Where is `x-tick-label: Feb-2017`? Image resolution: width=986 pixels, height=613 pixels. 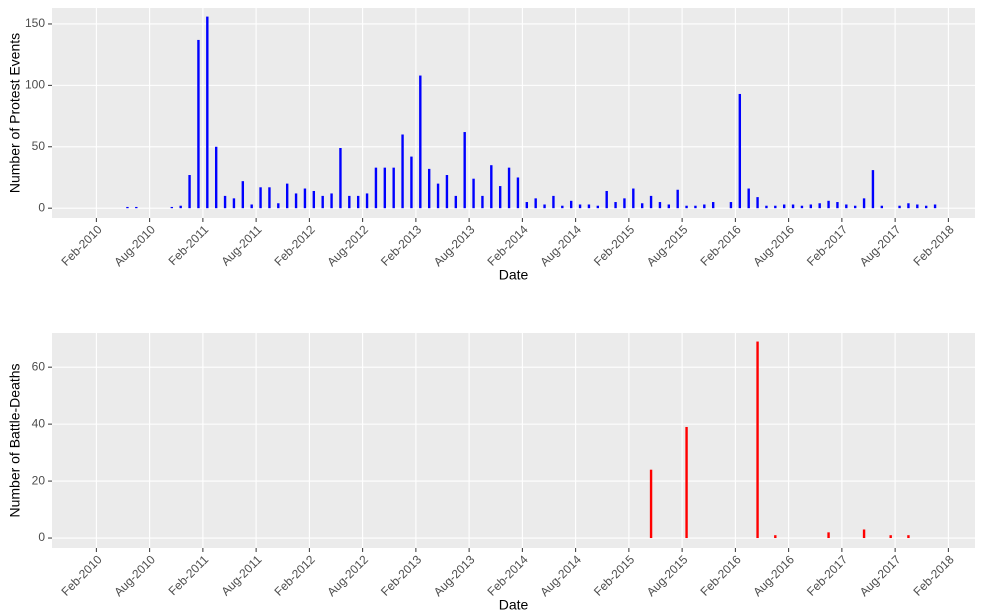 x-tick-label: Feb-2017 is located at coordinates (827, 575).